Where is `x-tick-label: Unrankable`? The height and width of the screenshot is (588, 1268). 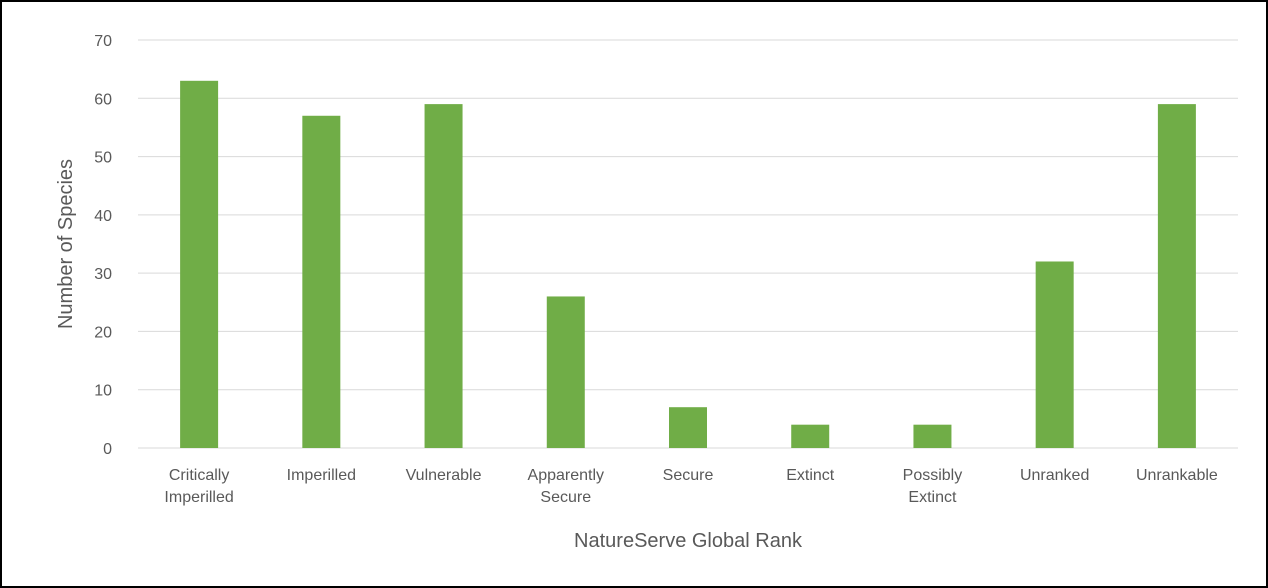
x-tick-label: Unrankable is located at coordinates (1177, 475).